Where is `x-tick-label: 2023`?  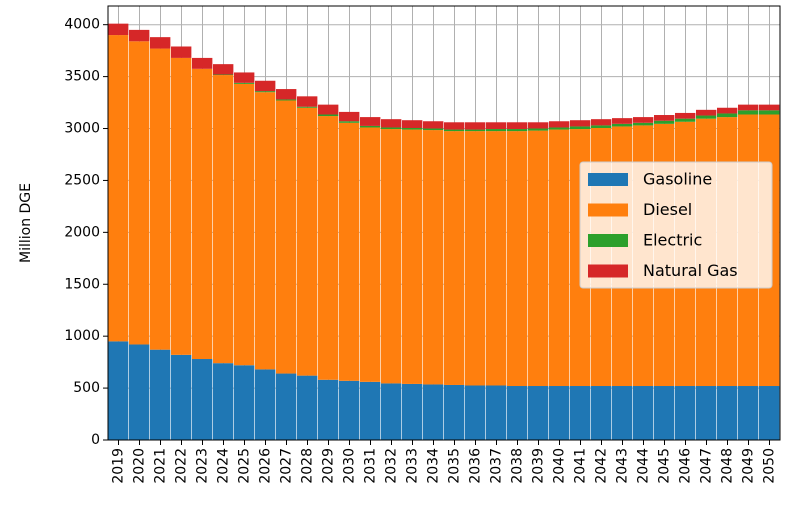 x-tick-label: 2023 is located at coordinates (203, 466).